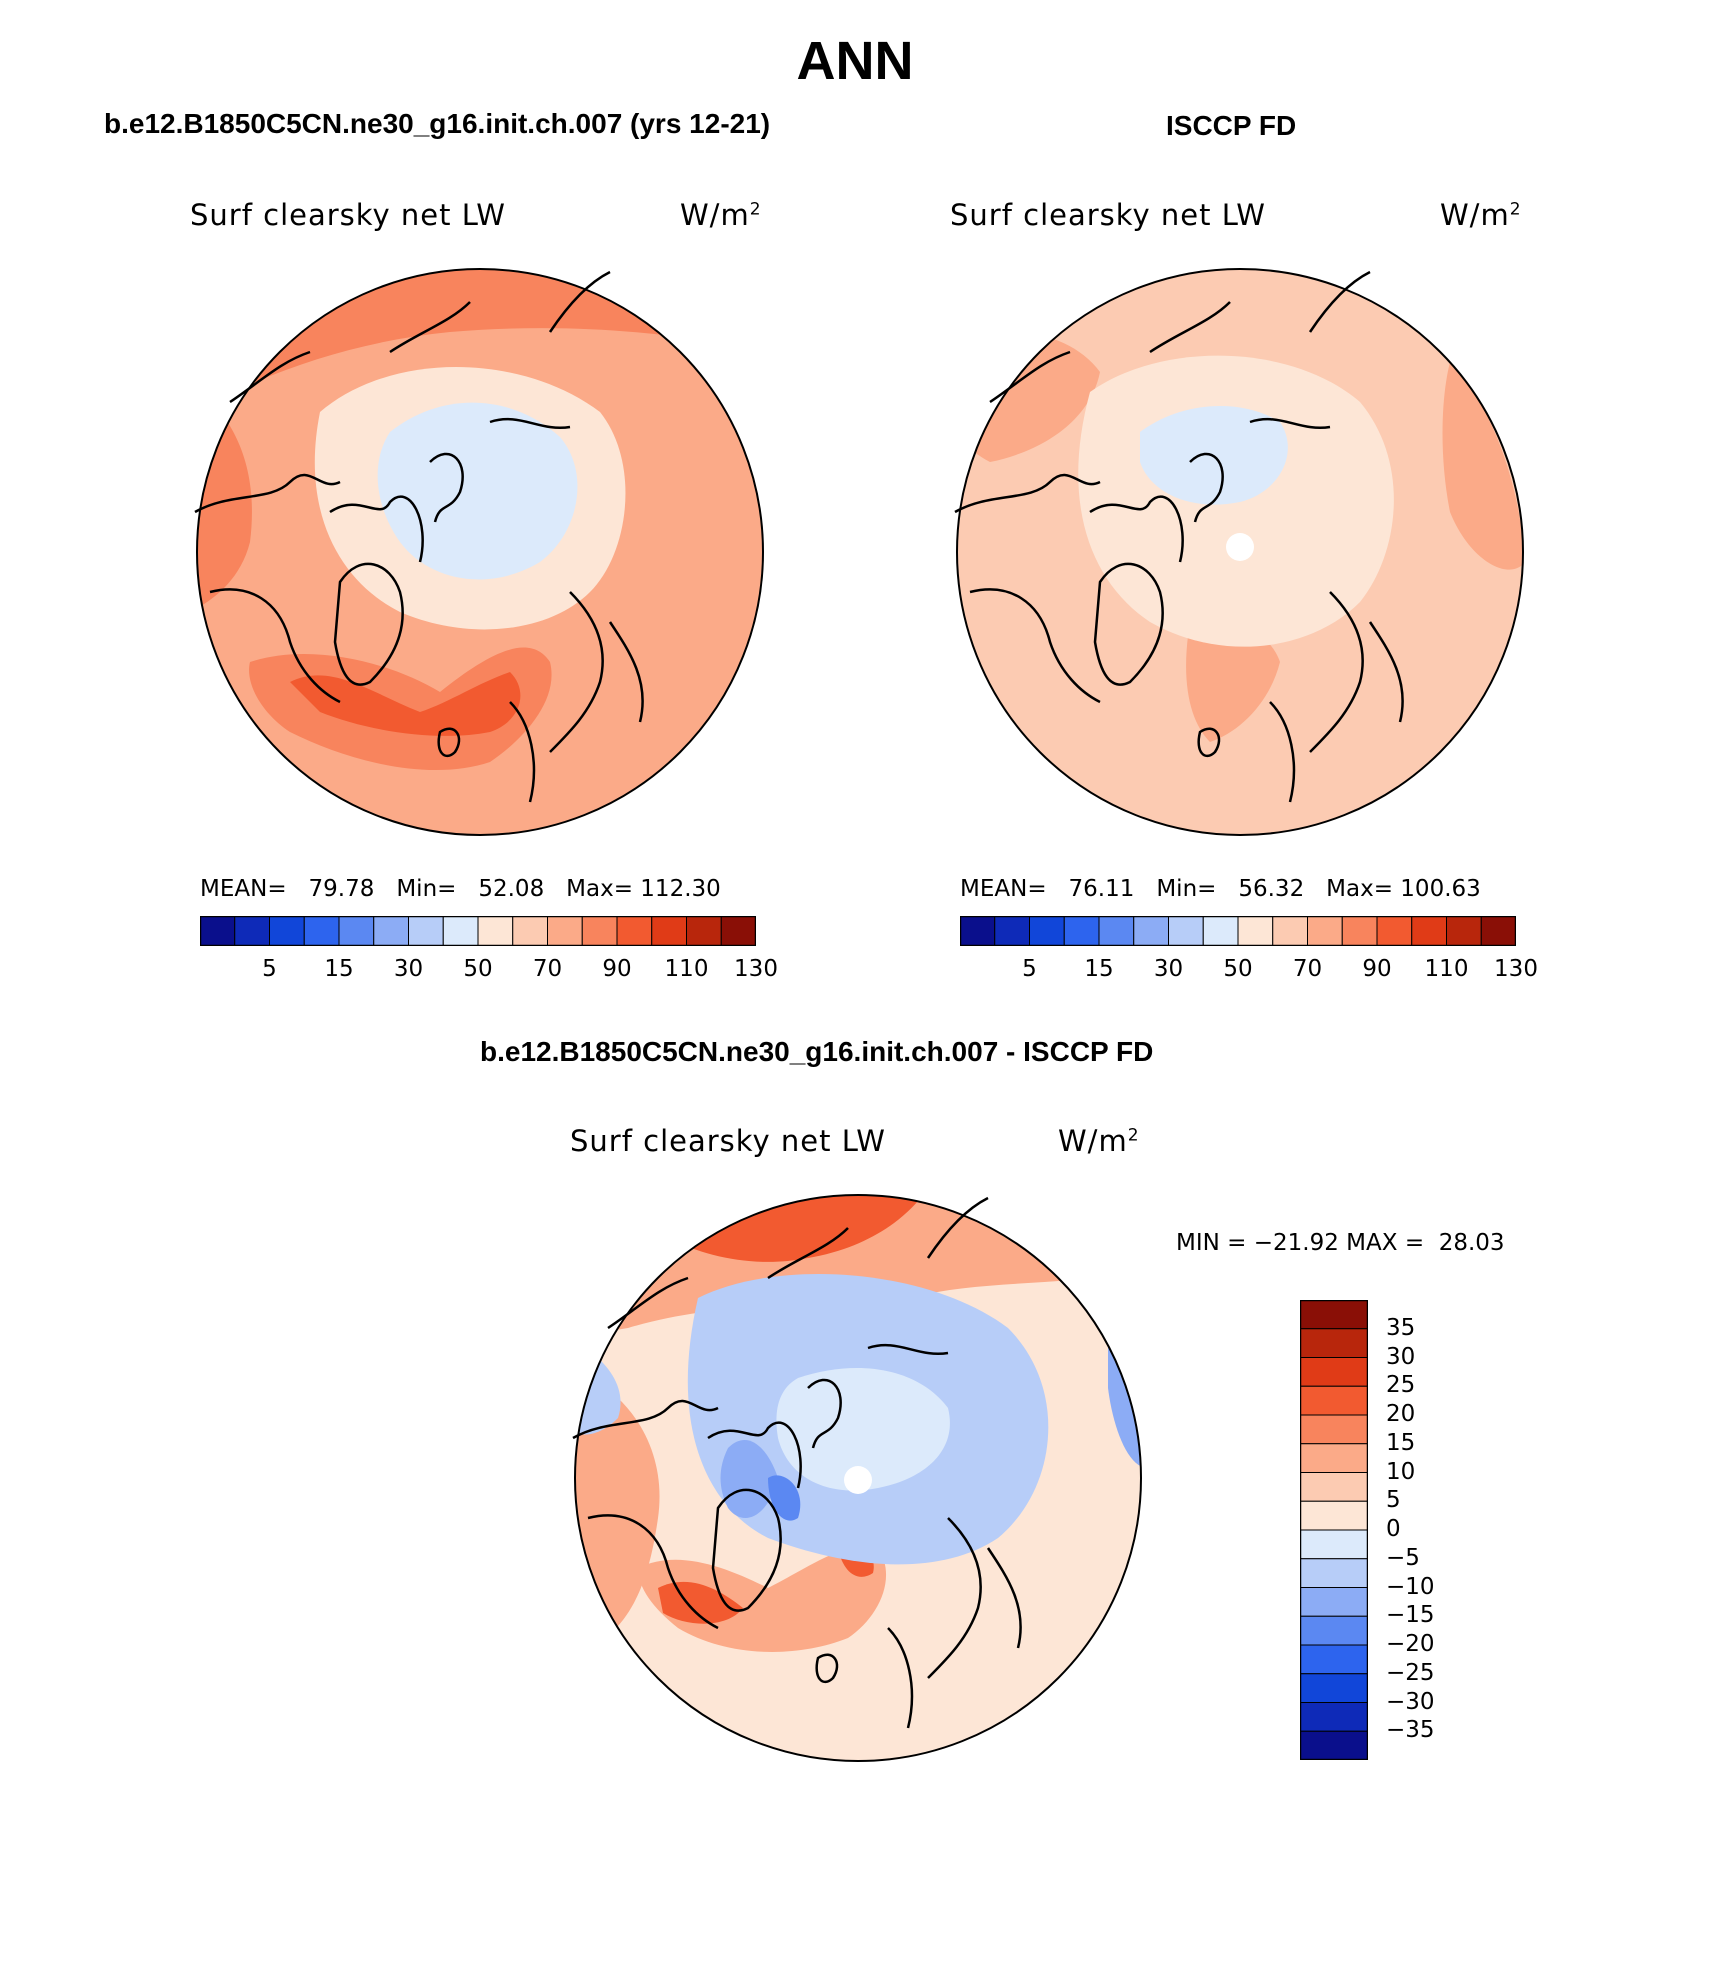 This screenshot has height=1972, width=1710. I want to click on colorbar-difference-tick-label: −10, so click(1410, 1586).